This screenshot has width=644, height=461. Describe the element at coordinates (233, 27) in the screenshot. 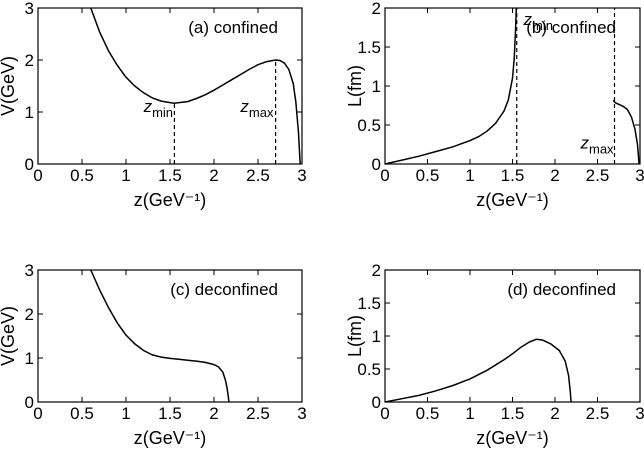

I see `panel-label-a: (a) confined` at that location.